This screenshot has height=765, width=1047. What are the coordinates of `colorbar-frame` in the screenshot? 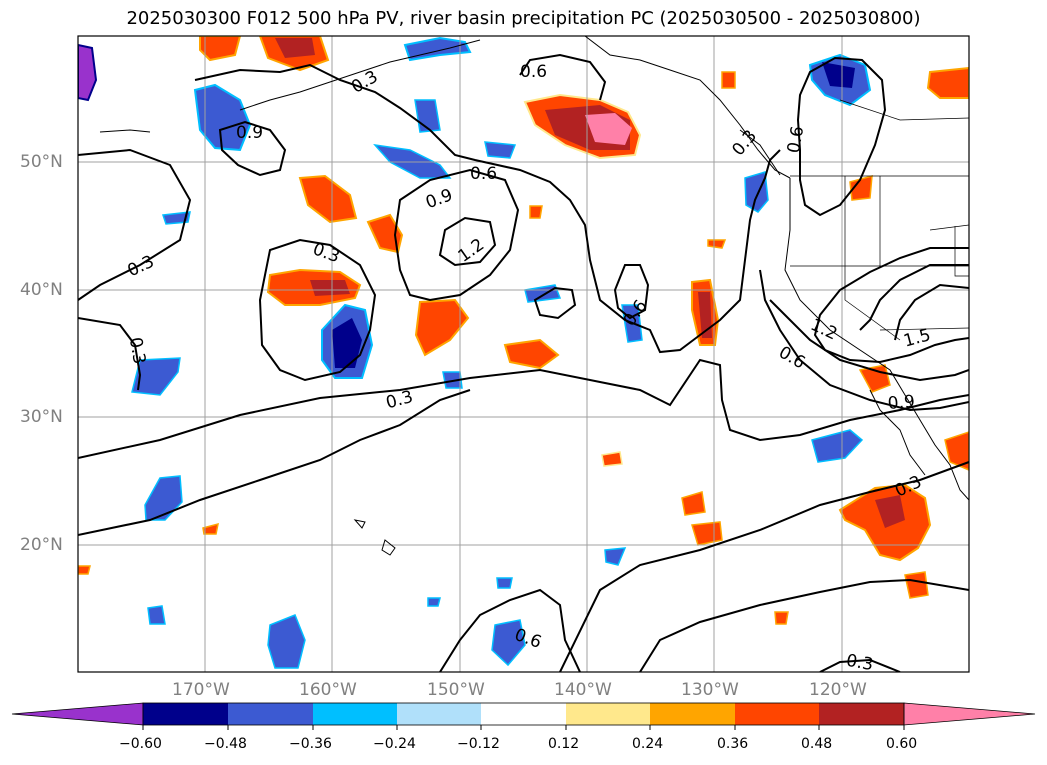 It's located at (523, 714).